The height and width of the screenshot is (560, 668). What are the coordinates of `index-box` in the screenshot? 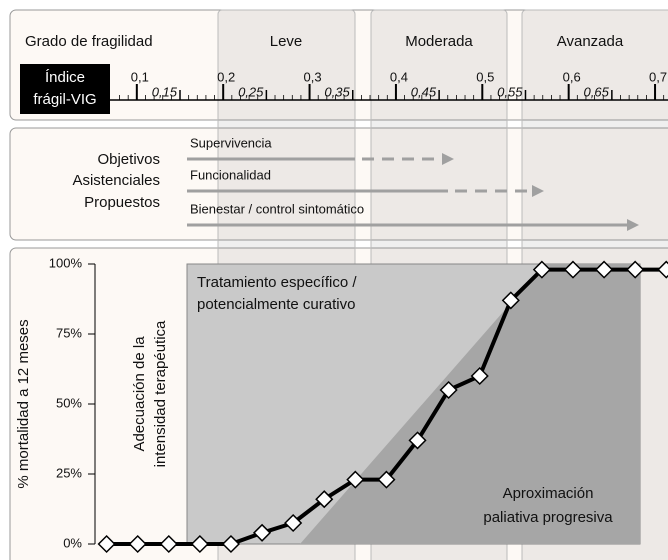 It's located at (65, 89).